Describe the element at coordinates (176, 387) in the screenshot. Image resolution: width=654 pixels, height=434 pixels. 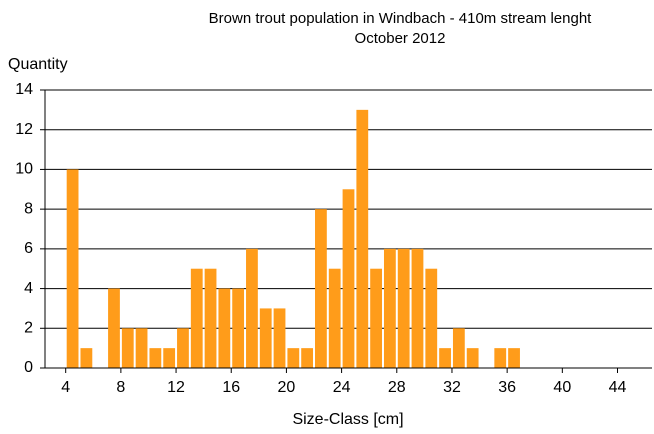
I see `x-tick-label: 12` at that location.